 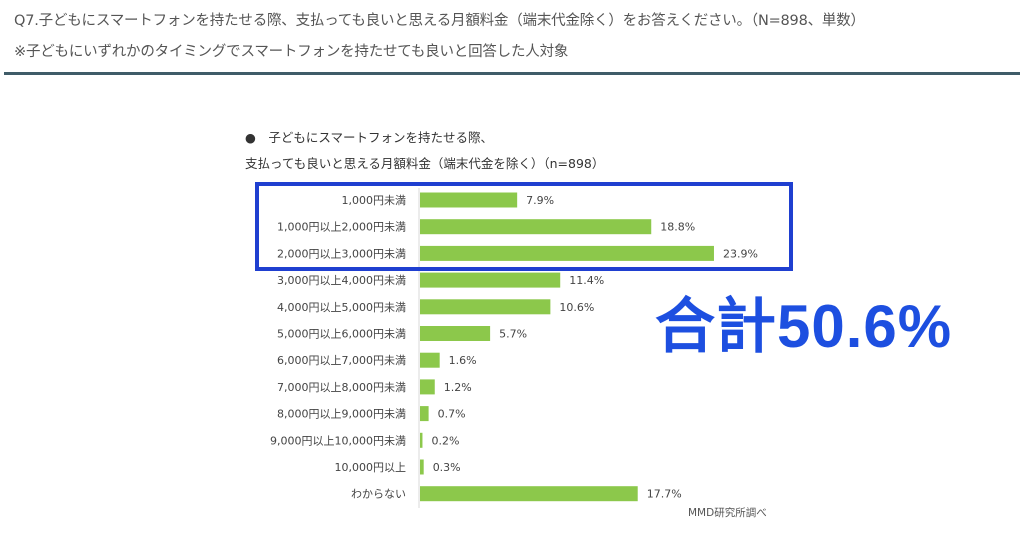 What do you see at coordinates (341, 334) in the screenshot?
I see `category-label: 5,000円以上6,000円未満` at bounding box center [341, 334].